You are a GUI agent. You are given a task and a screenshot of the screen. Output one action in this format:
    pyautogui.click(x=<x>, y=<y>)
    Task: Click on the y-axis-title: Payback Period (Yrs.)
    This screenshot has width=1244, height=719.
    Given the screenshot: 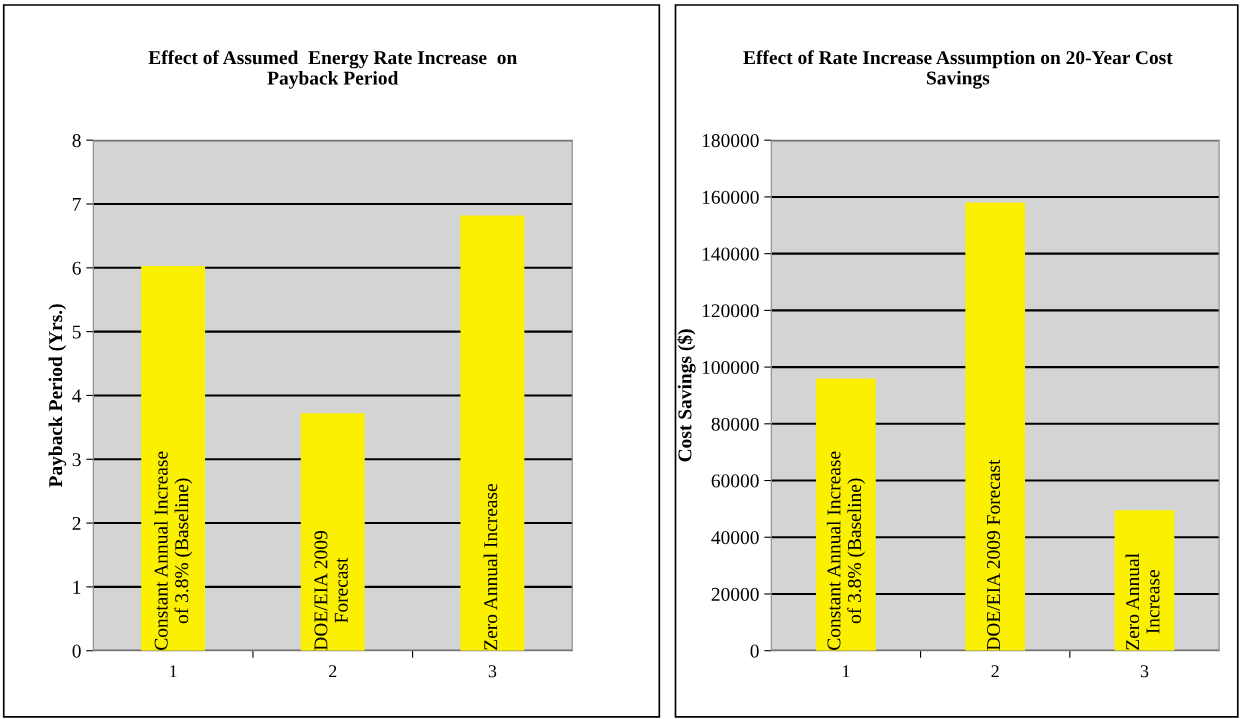 What is the action you would take?
    pyautogui.click(x=57, y=396)
    